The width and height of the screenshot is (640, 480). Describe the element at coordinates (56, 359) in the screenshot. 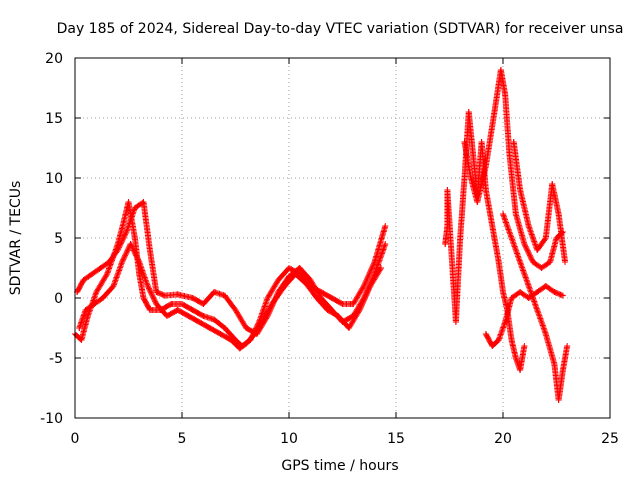

I see `y-tick-label: -5` at that location.